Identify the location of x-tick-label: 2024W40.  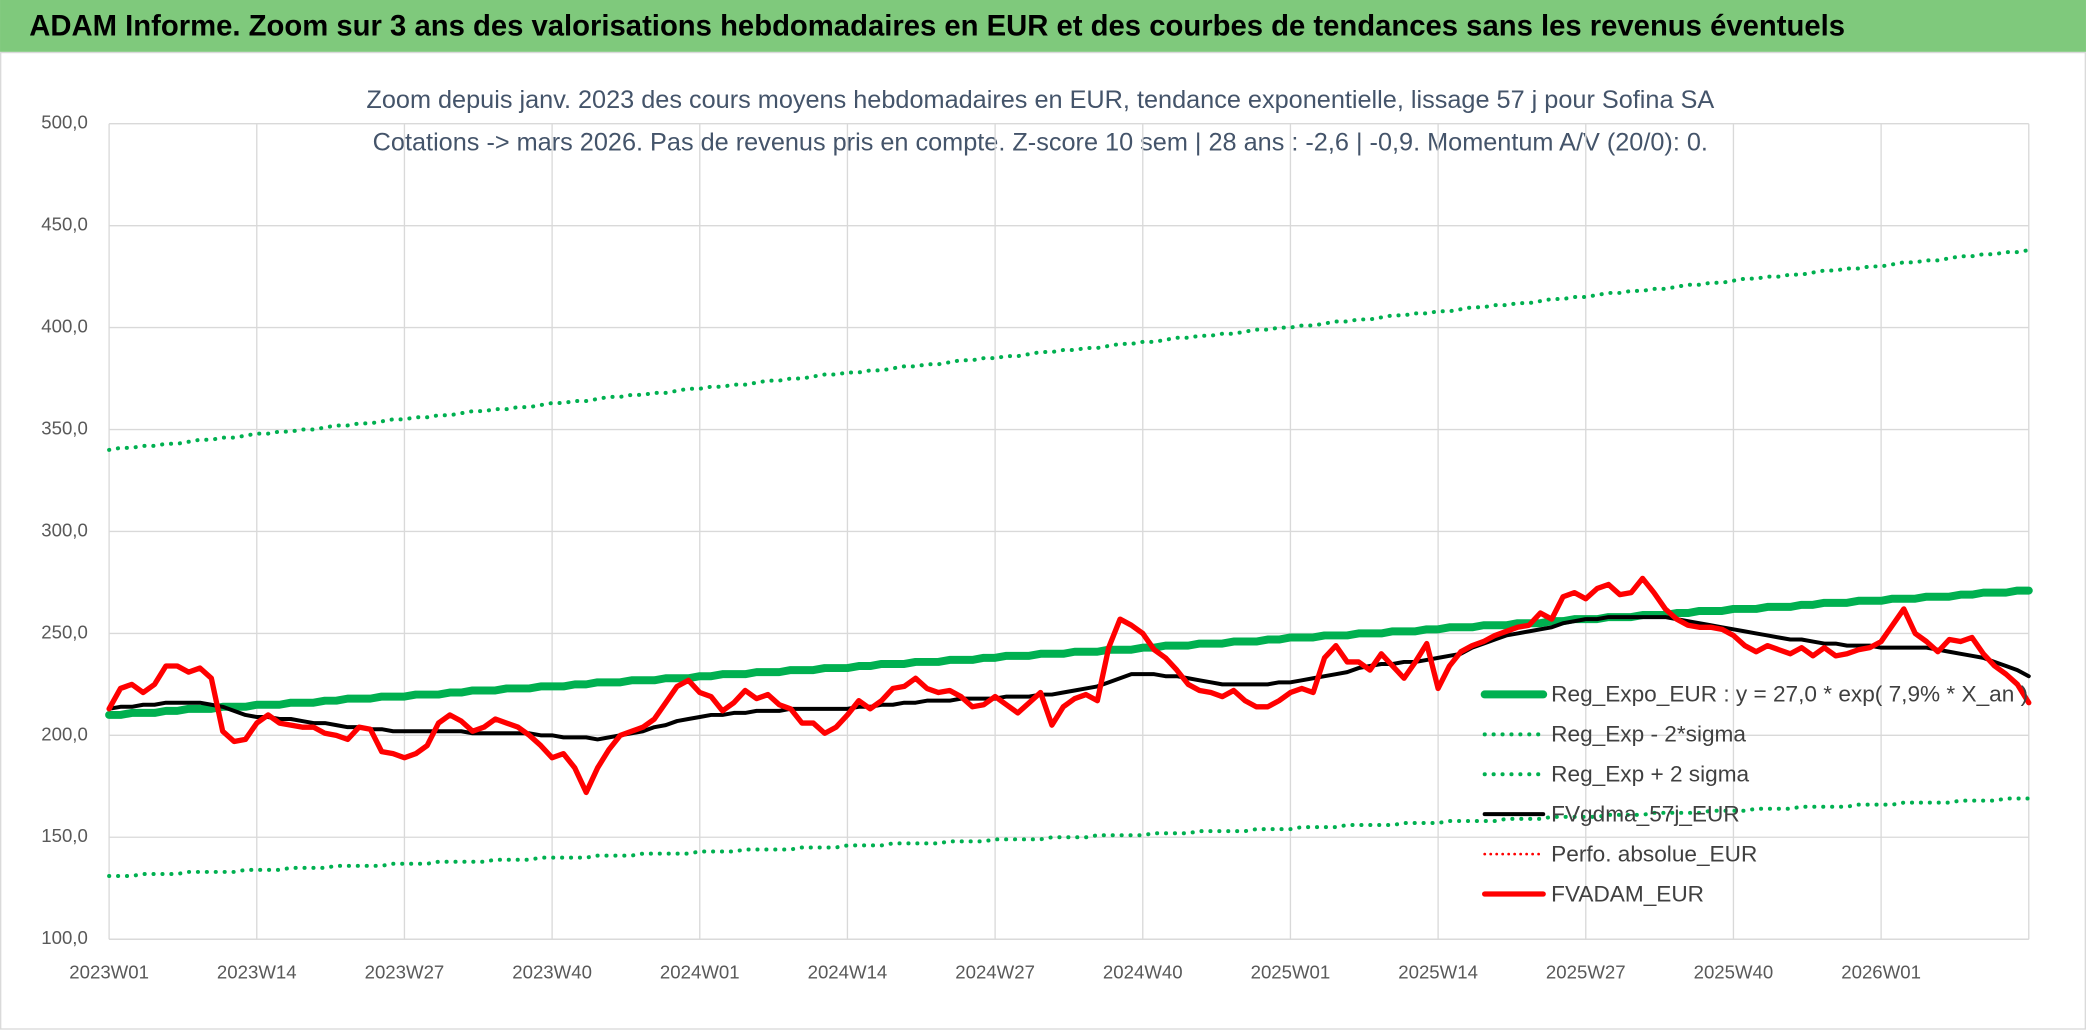
(1143, 972).